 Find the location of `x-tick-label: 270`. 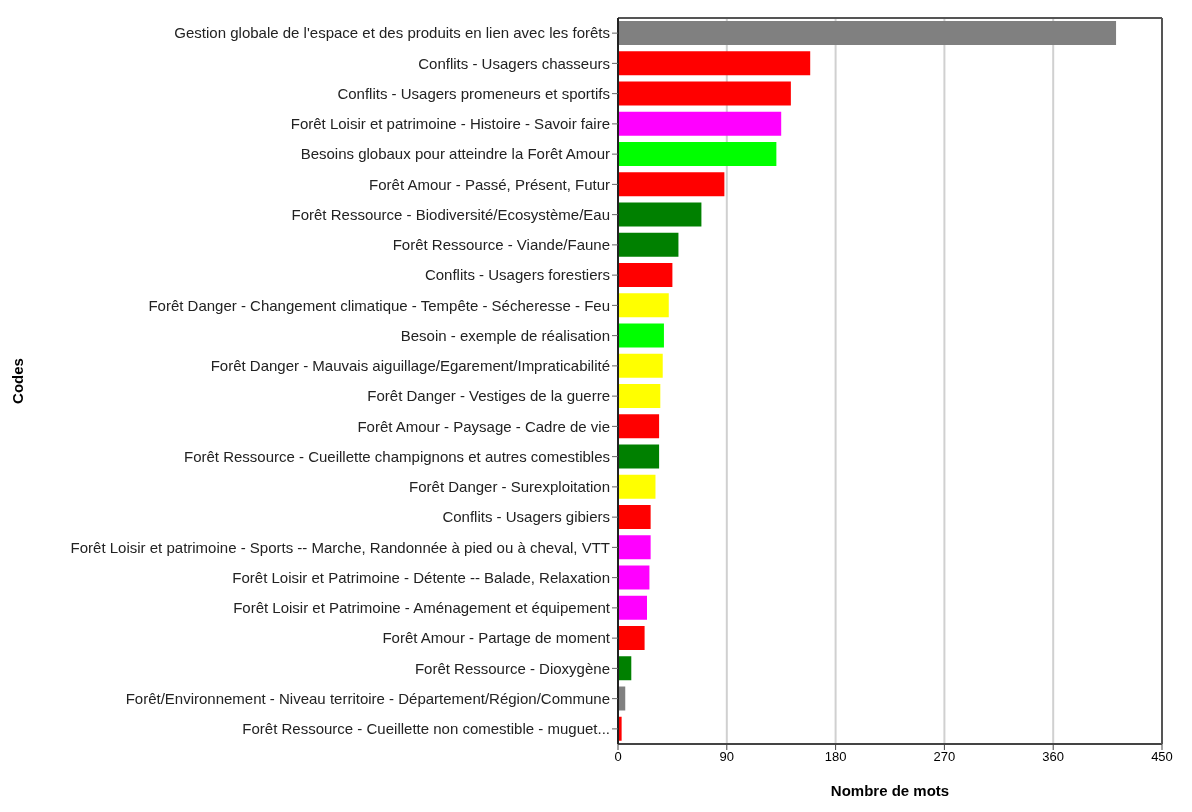

x-tick-label: 270 is located at coordinates (944, 757).